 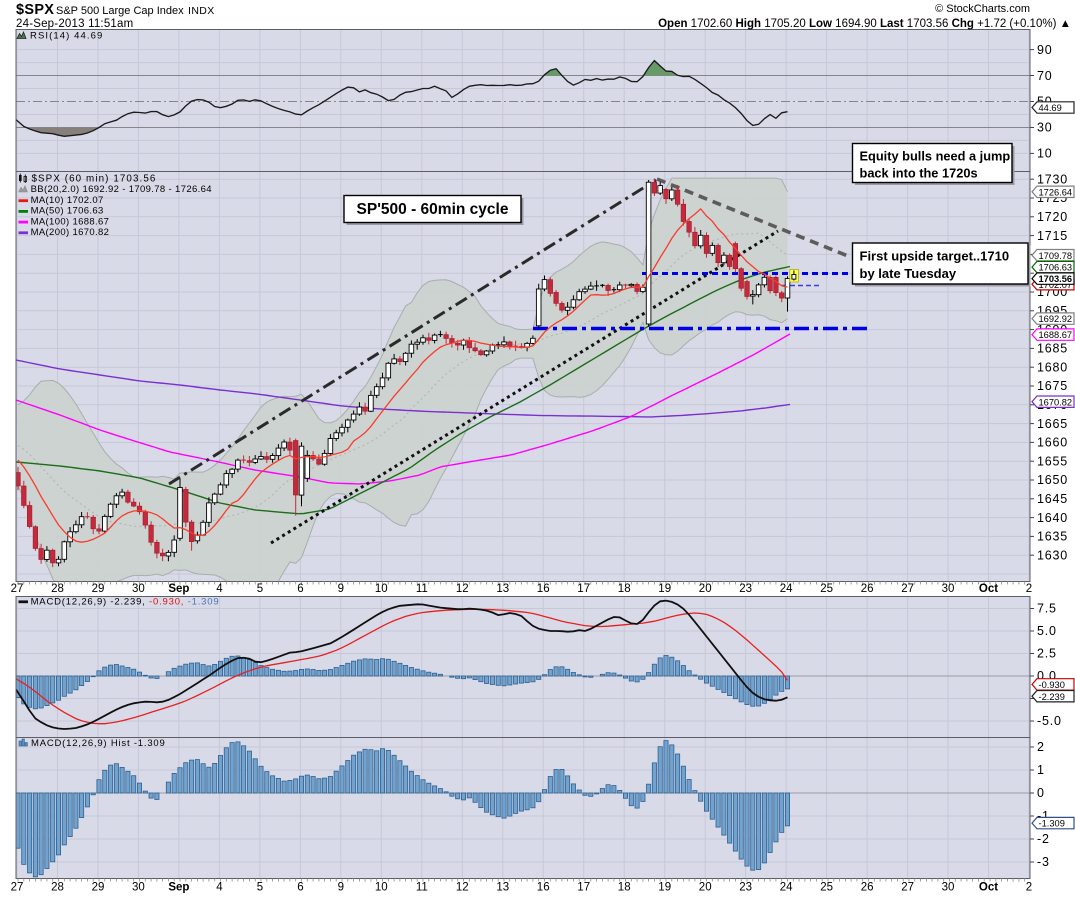 I want to click on svg-text: 1715, so click(x=1052, y=236).